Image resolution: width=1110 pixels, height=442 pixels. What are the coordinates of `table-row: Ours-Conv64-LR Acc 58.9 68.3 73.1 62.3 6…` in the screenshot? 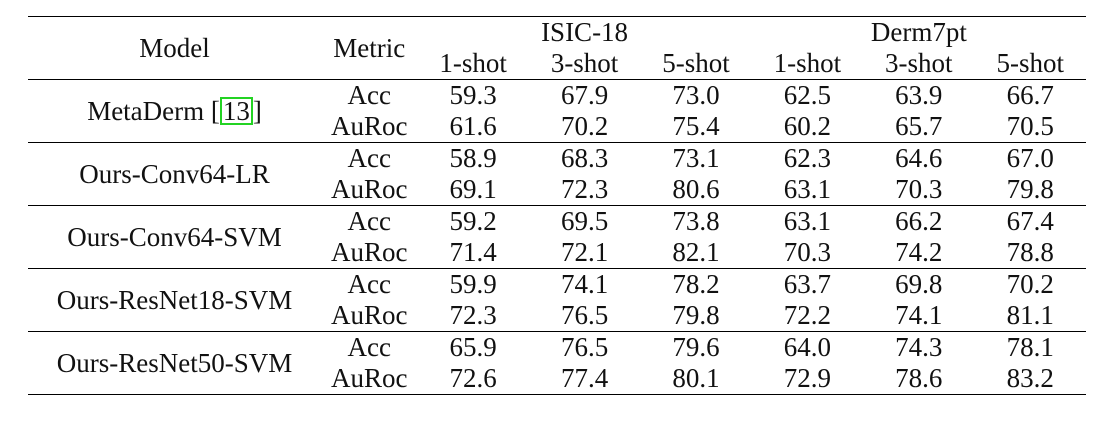 It's located at (557, 174).